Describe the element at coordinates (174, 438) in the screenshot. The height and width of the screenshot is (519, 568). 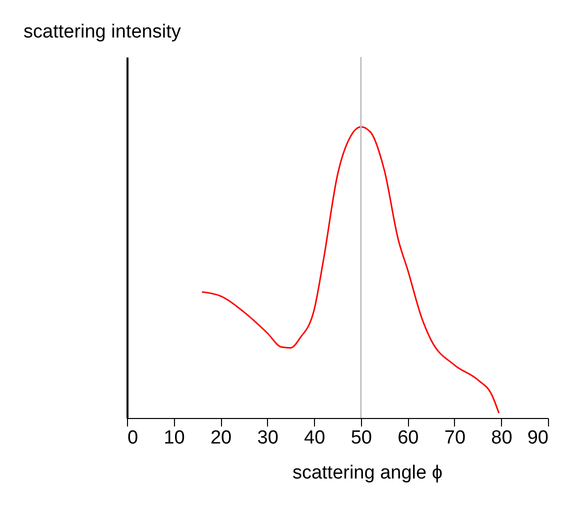
I see `x-tick-label: 10` at that location.